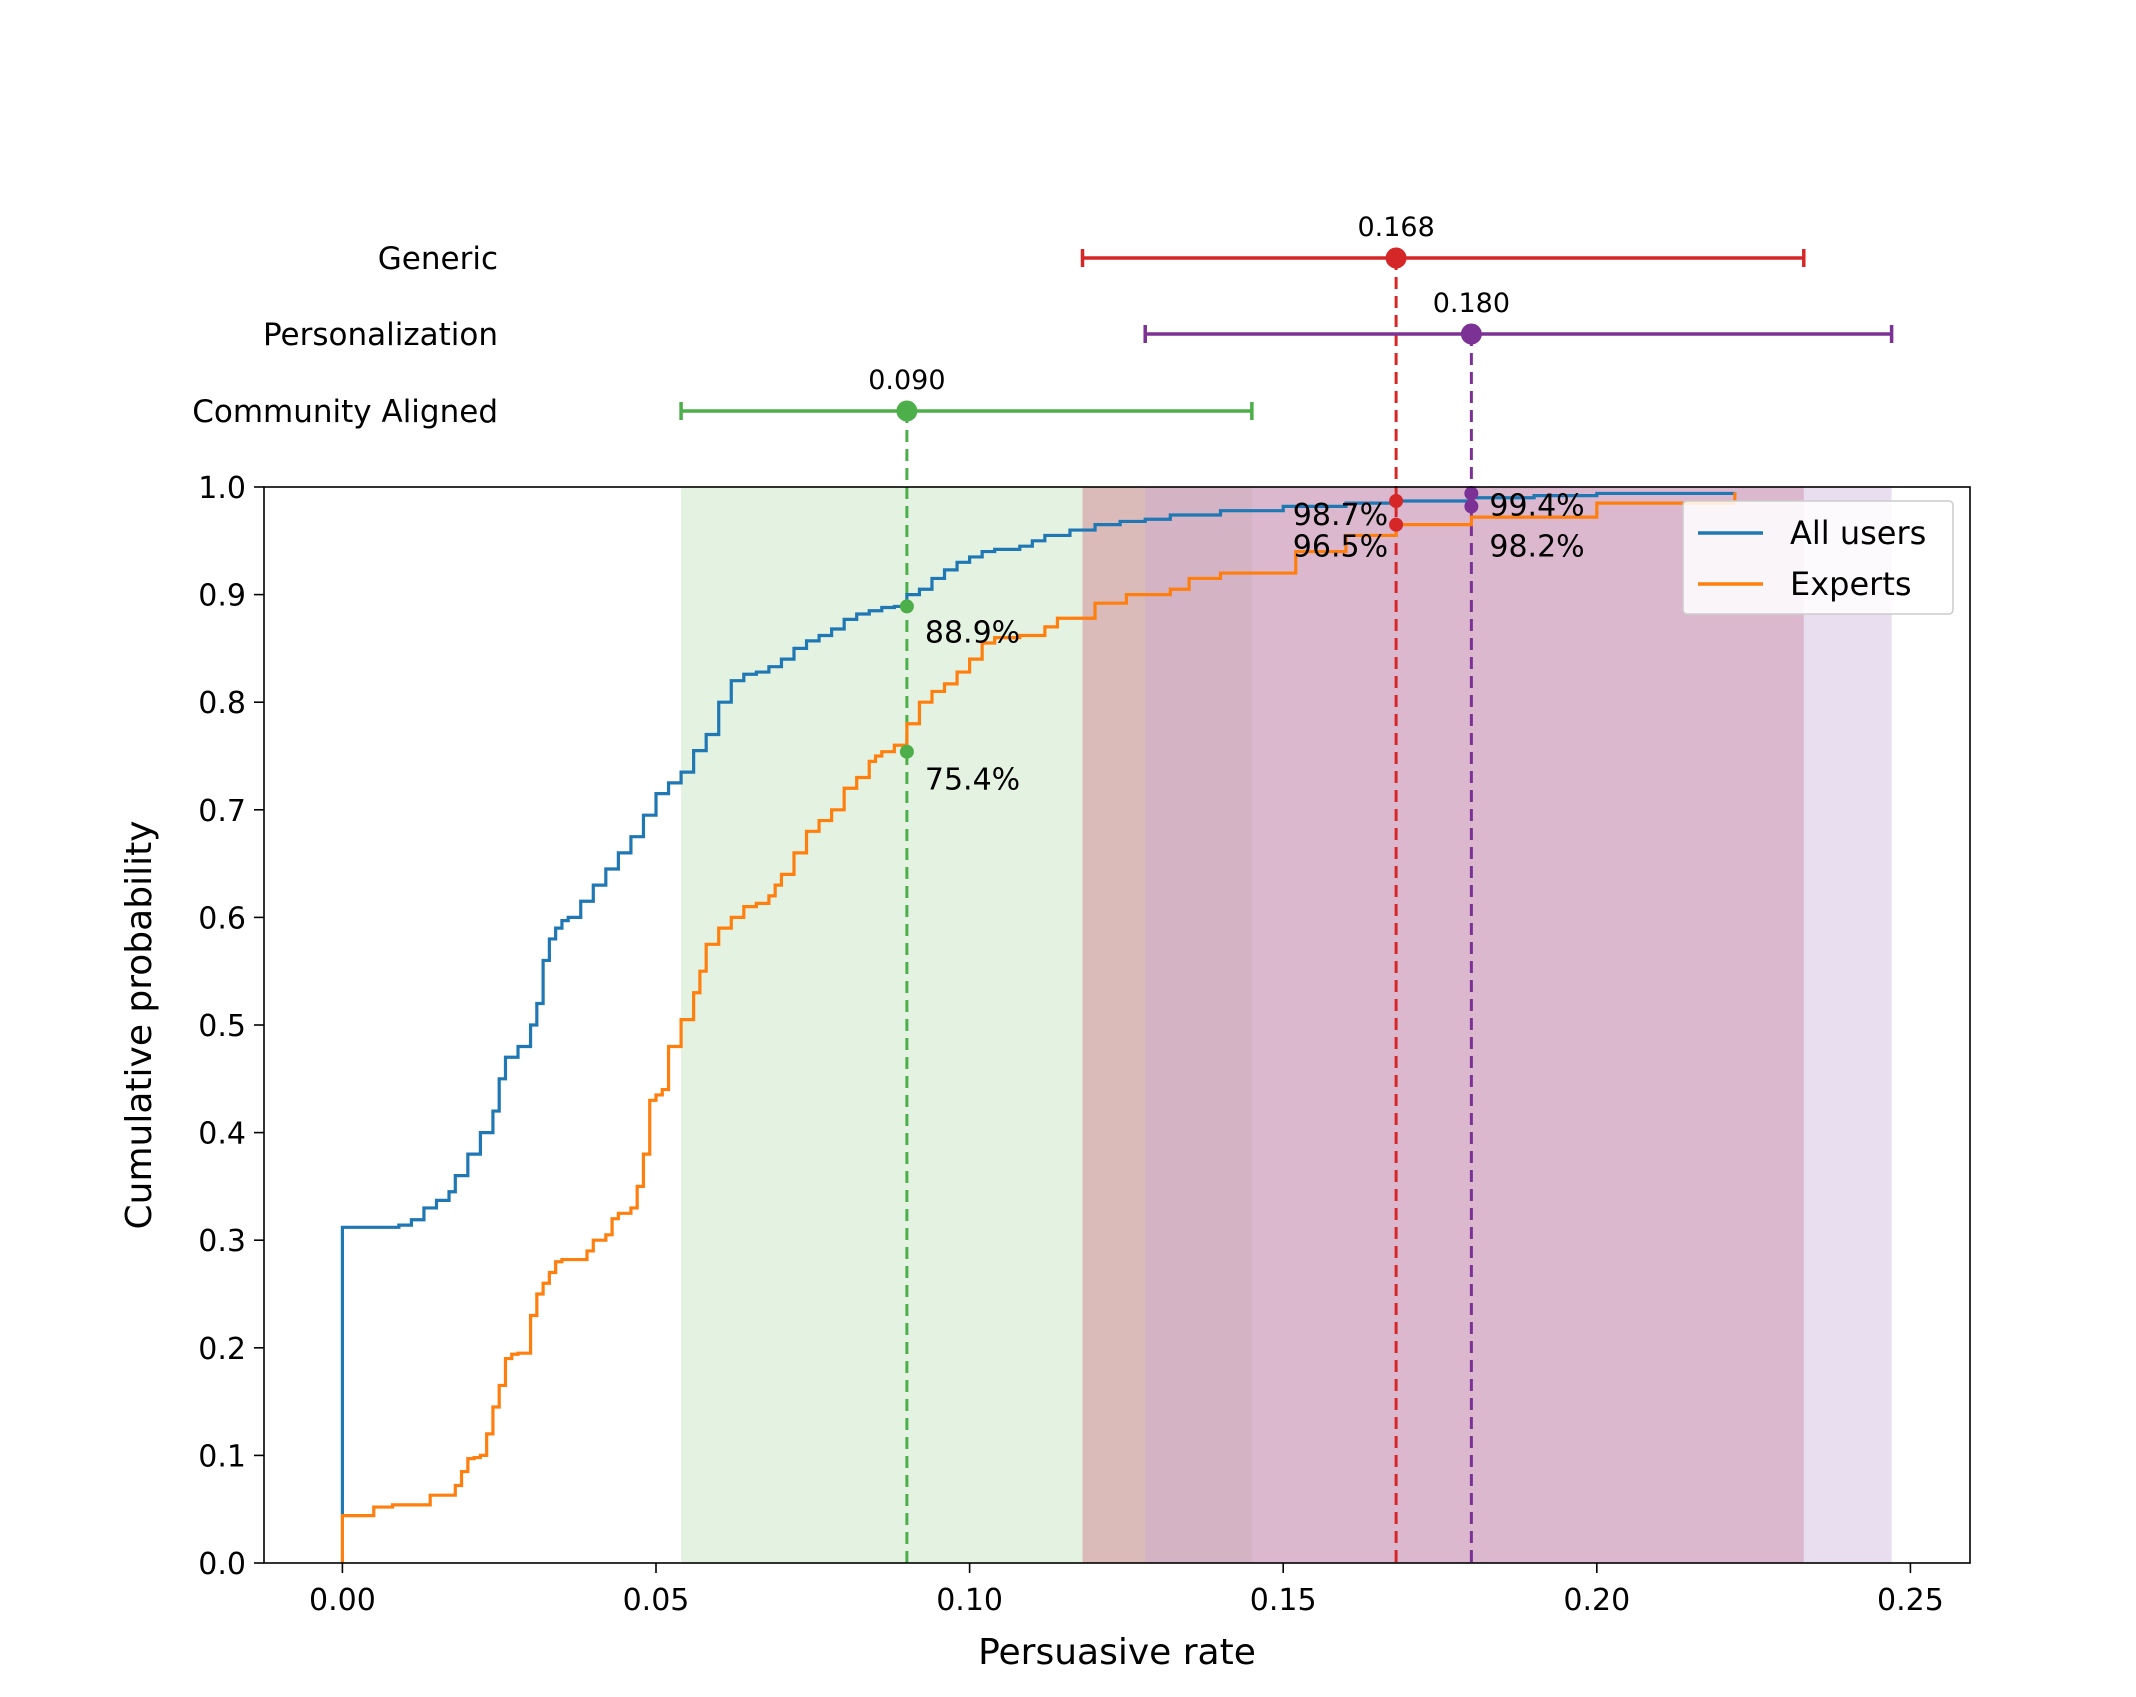  Describe the element at coordinates (1283, 1600) in the screenshot. I see `x-tick-label: 0.15` at that location.